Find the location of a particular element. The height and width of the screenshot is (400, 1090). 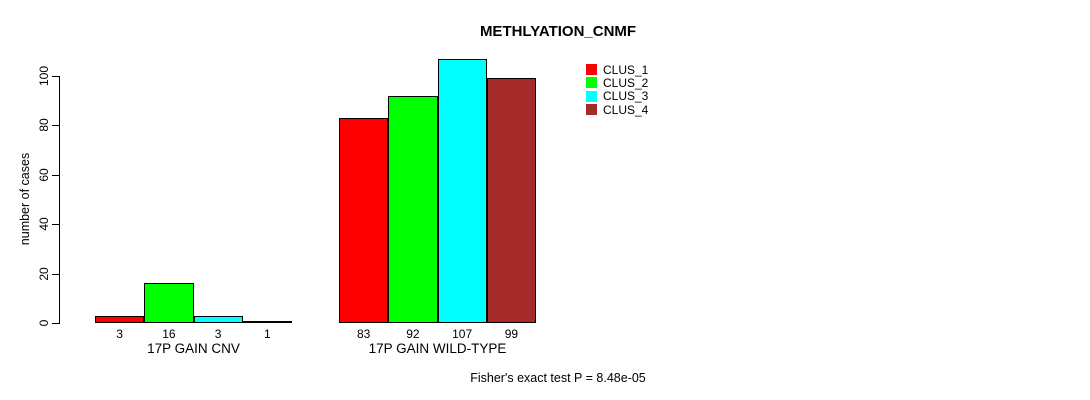

legend-item: CLUS_3 is located at coordinates (617, 96).